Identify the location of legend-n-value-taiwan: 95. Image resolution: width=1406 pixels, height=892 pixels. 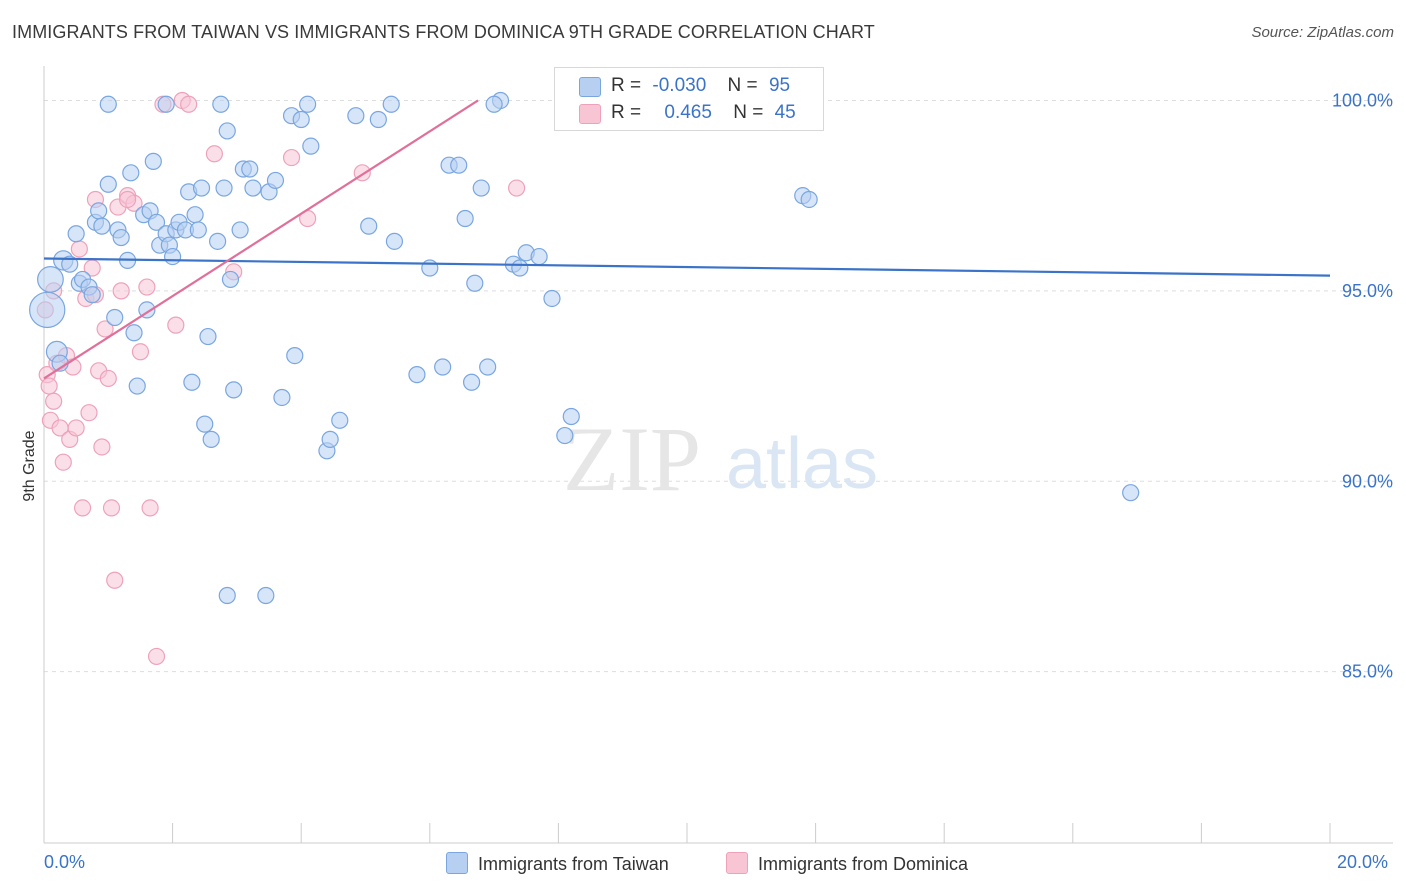
(779, 85).